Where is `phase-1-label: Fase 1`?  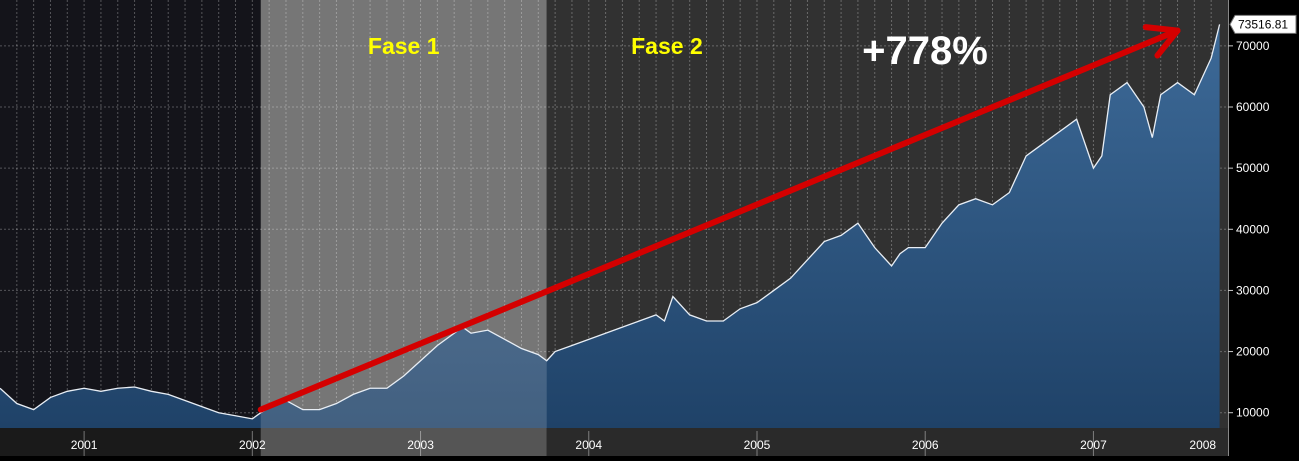 phase-1-label: Fase 1 is located at coordinates (404, 46).